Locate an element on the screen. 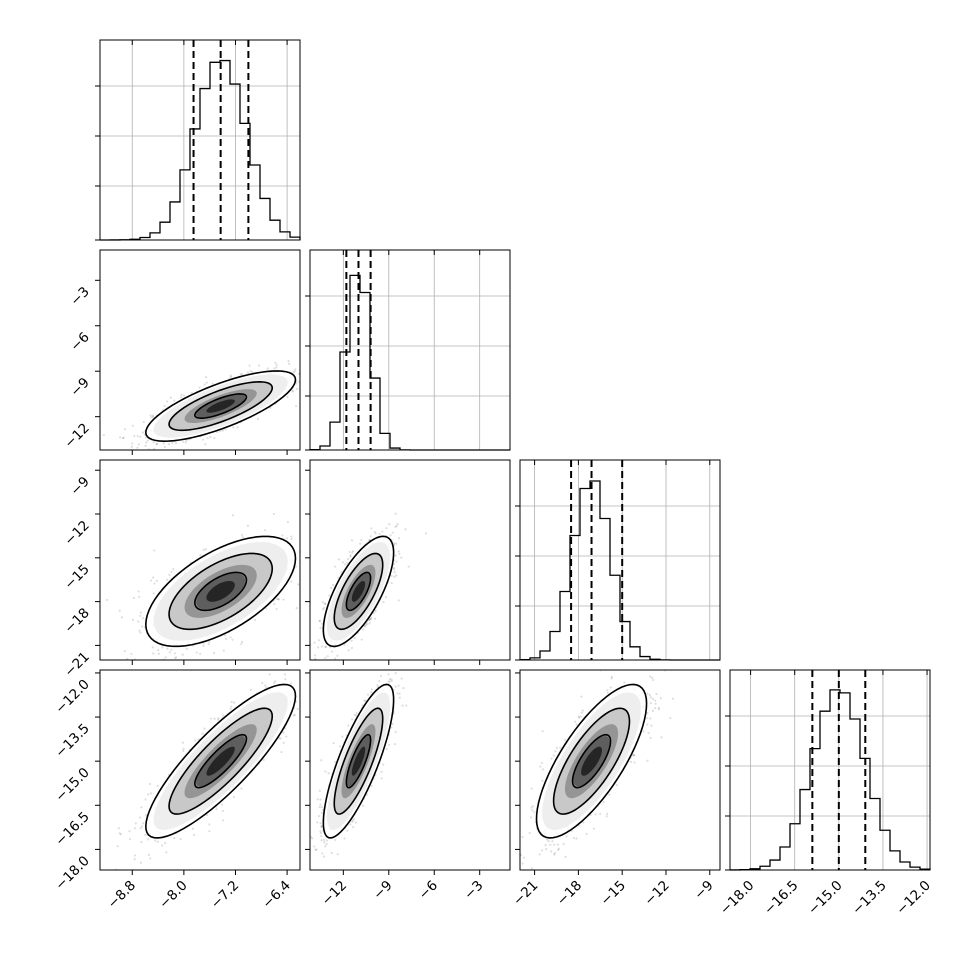  pair-1-0-frame is located at coordinates (200, 350).